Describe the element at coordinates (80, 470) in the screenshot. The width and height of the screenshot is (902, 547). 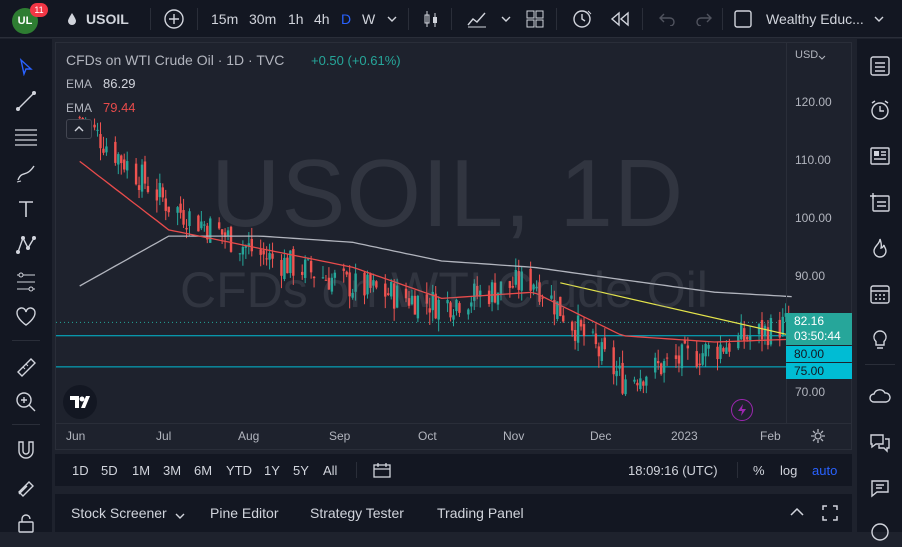
I see `range-1d: 1D` at that location.